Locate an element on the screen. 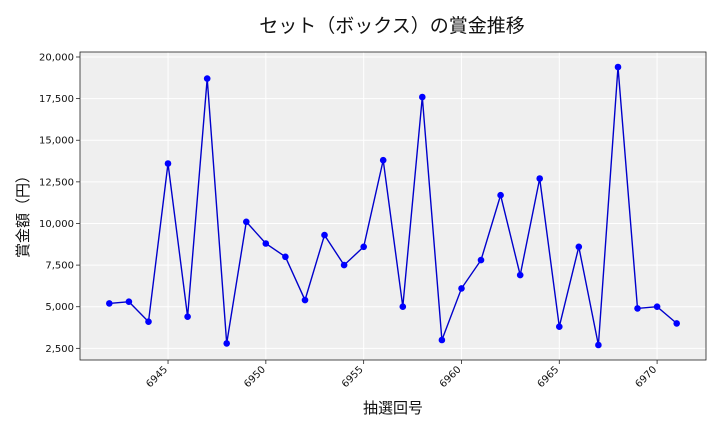  y-tick-label: 12,500 is located at coordinates (56, 182).